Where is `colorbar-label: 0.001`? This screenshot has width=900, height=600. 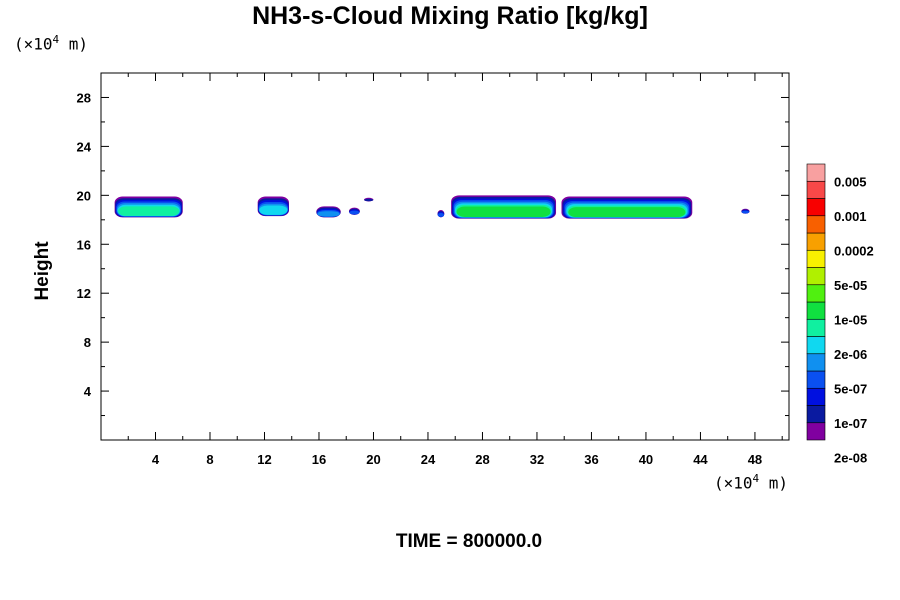
colorbar-label: 0.001 is located at coordinates (850, 216).